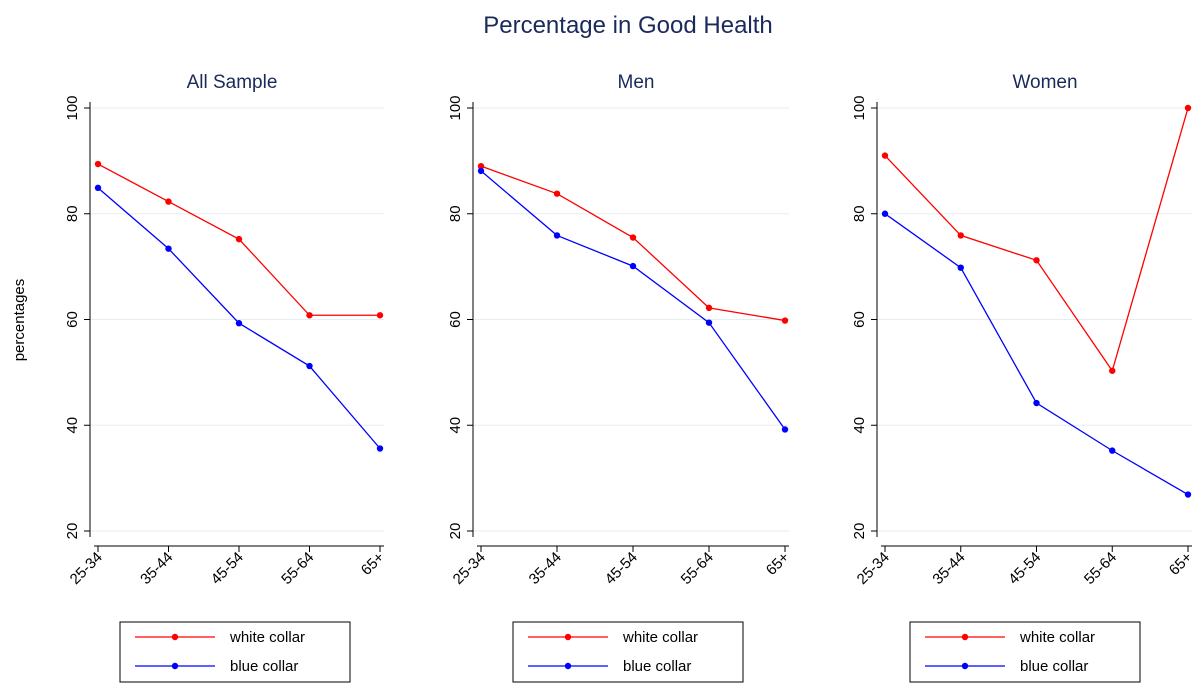  What do you see at coordinates (859, 531) in the screenshot?
I see `y-tick-label-2-0: 20` at bounding box center [859, 531].